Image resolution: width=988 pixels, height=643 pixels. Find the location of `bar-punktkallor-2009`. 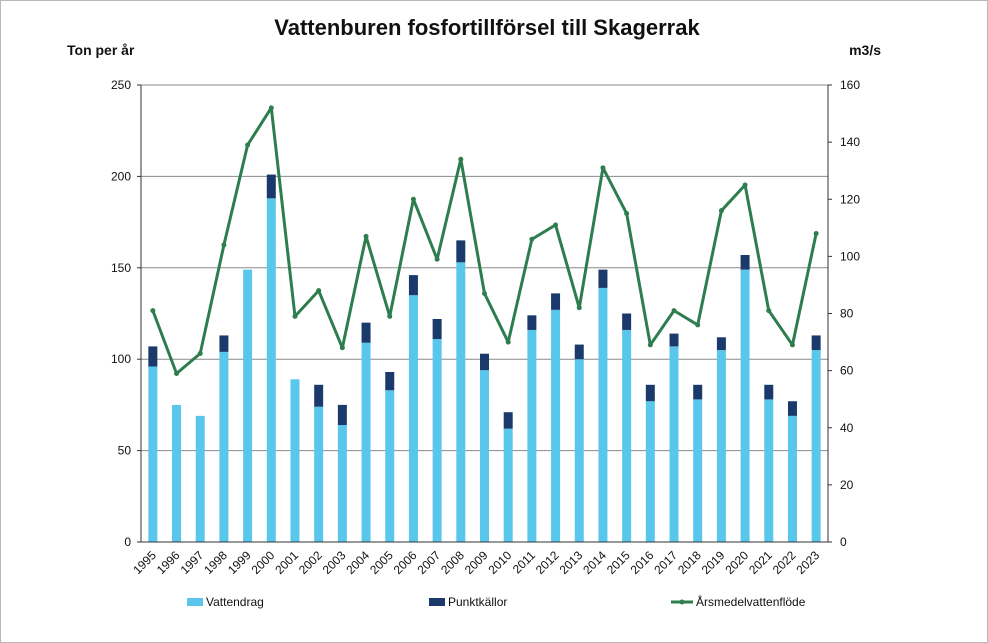

bar-punktkallor-2009 is located at coordinates (484, 362).